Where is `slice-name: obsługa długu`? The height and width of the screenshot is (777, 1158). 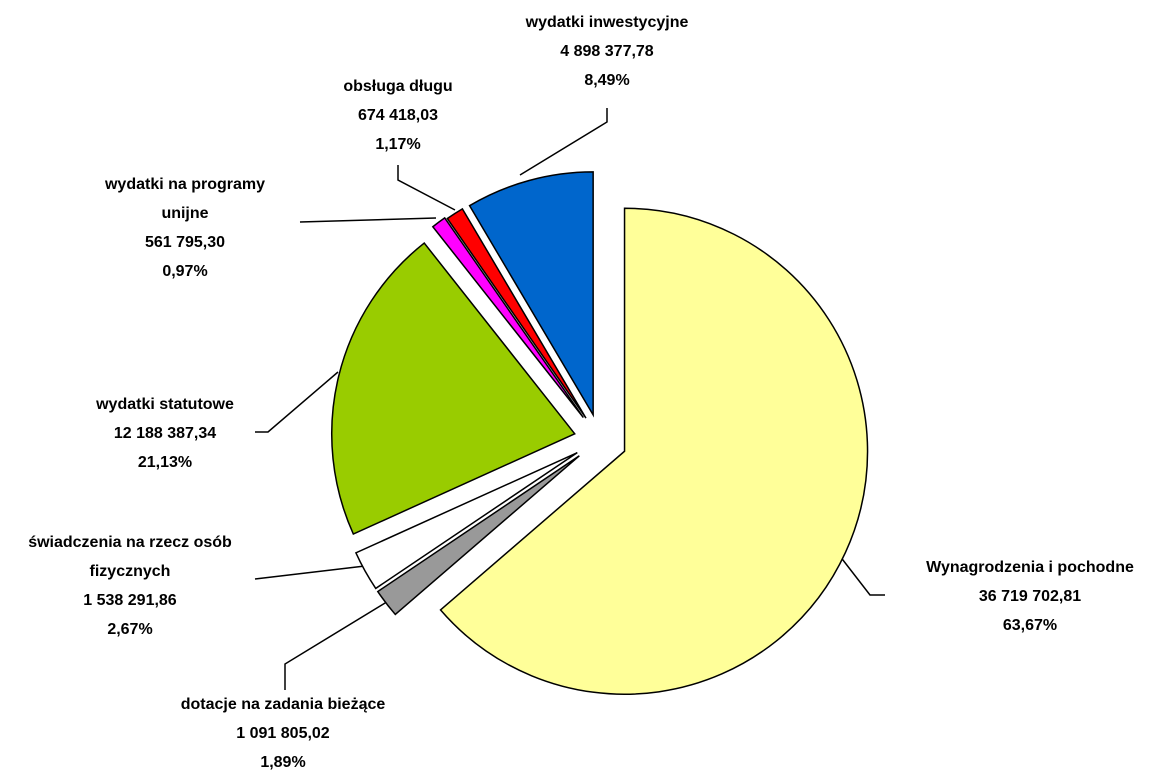 slice-name: obsługa długu is located at coordinates (398, 86).